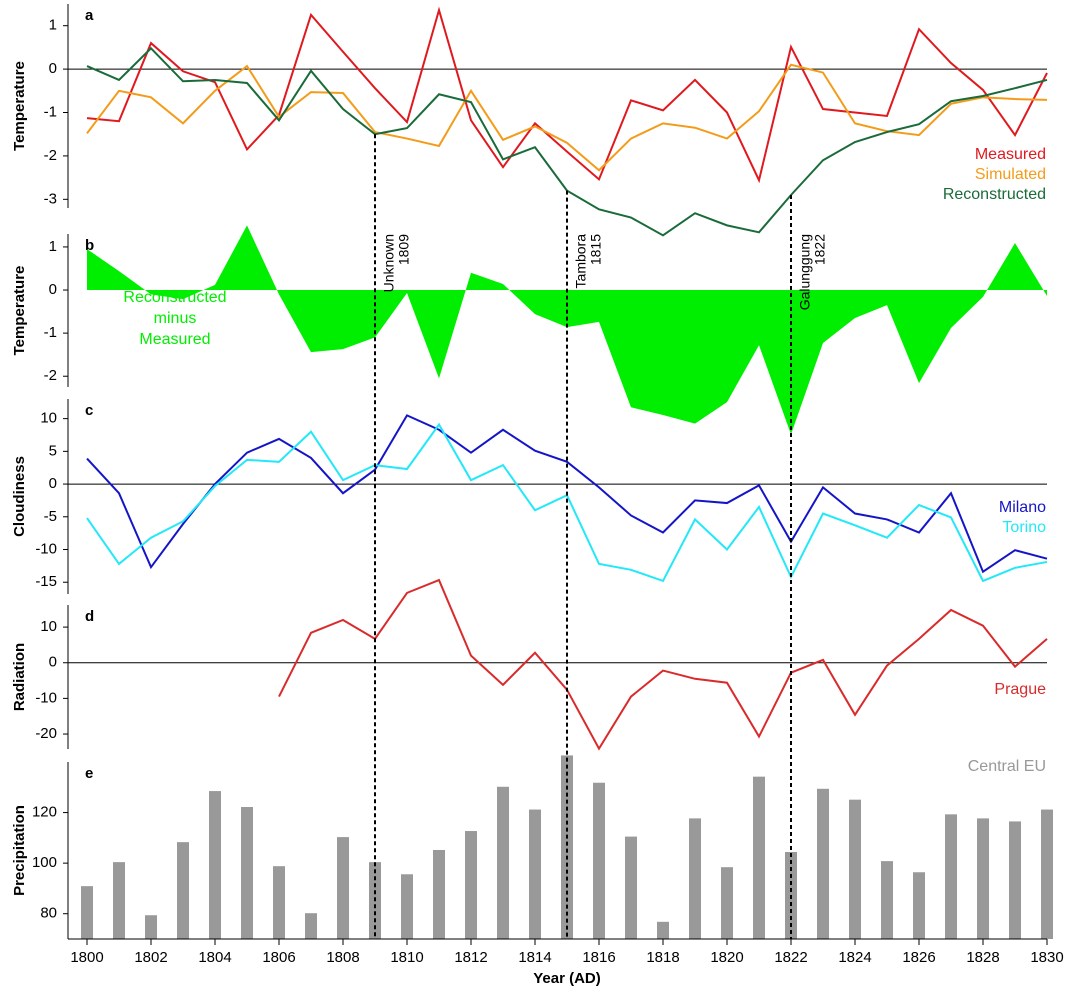 Image resolution: width=1067 pixels, height=990 pixels. I want to click on y-tick-label: -5, so click(50, 516).